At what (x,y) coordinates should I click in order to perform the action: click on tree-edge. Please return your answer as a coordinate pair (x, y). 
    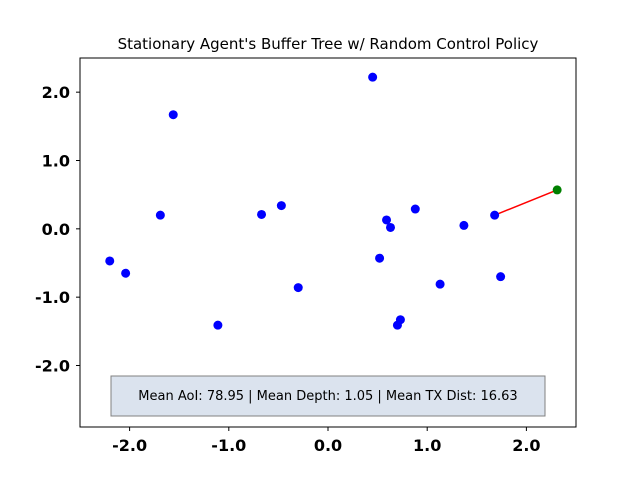
    Looking at the image, I should click on (526, 202).